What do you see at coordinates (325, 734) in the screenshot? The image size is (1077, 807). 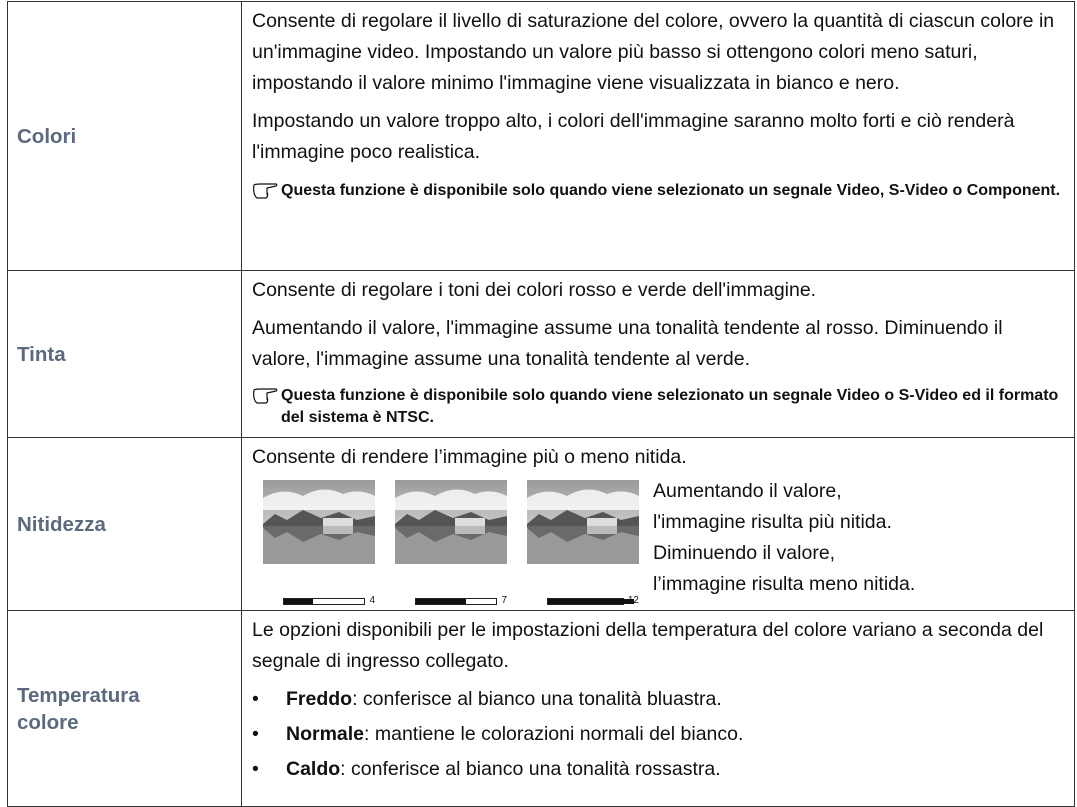 I see `bullet-term: Normale` at bounding box center [325, 734].